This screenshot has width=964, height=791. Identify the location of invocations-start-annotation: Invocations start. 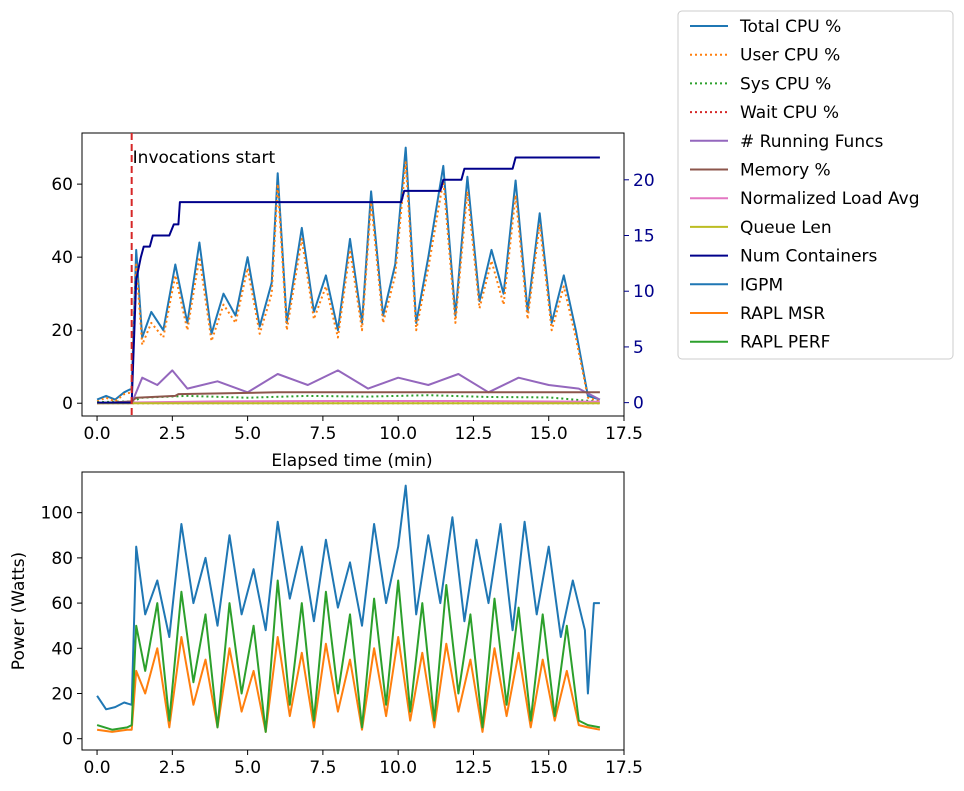
(204, 158).